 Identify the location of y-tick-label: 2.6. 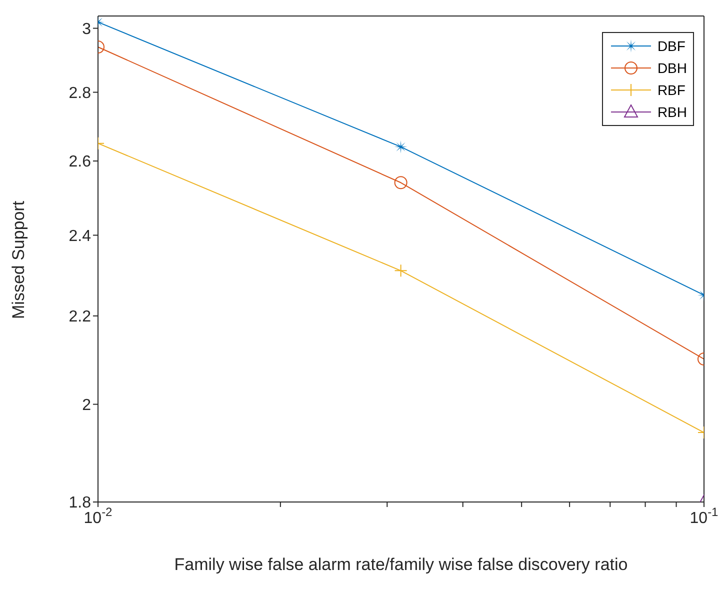
(80, 162).